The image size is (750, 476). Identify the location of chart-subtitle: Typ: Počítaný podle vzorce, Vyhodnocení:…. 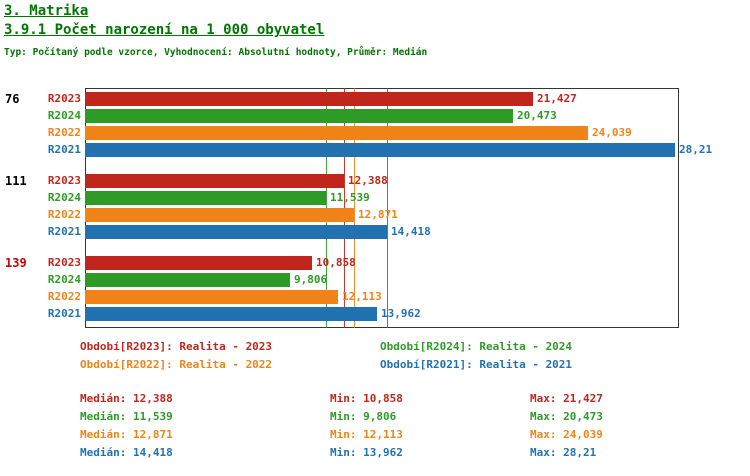
(216, 52).